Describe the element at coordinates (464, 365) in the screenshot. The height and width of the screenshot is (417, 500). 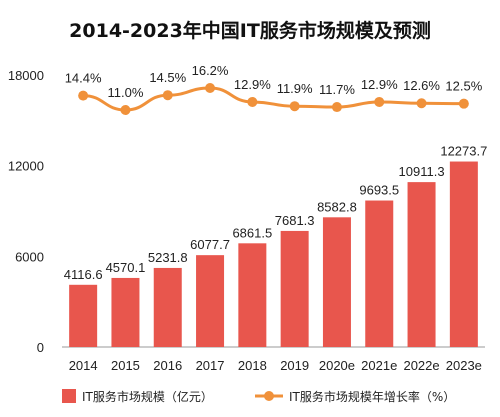
I see `x-tick-label: 2023e` at that location.